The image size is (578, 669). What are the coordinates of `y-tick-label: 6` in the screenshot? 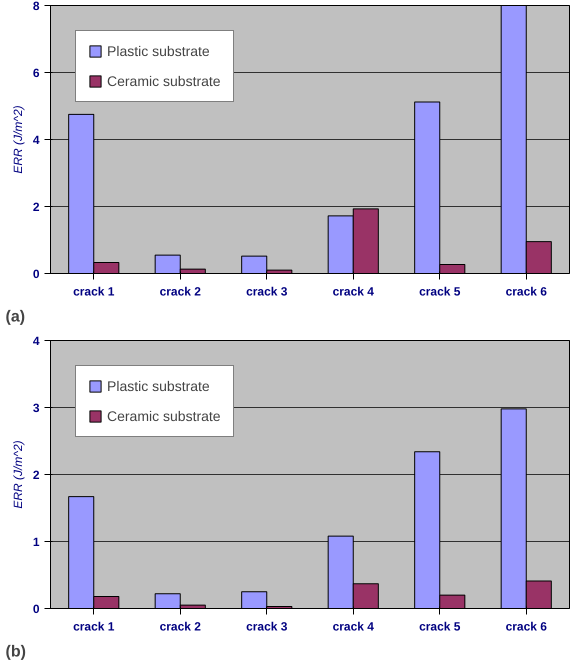 It's located at (36, 73).